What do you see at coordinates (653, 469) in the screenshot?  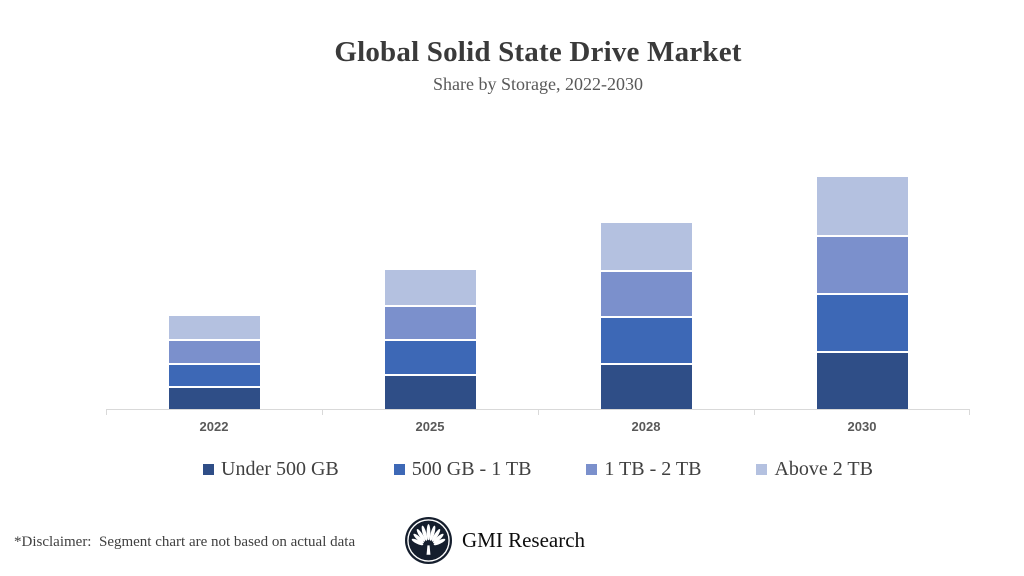 I see `legend-label: 1 TB - 2 TB` at bounding box center [653, 469].